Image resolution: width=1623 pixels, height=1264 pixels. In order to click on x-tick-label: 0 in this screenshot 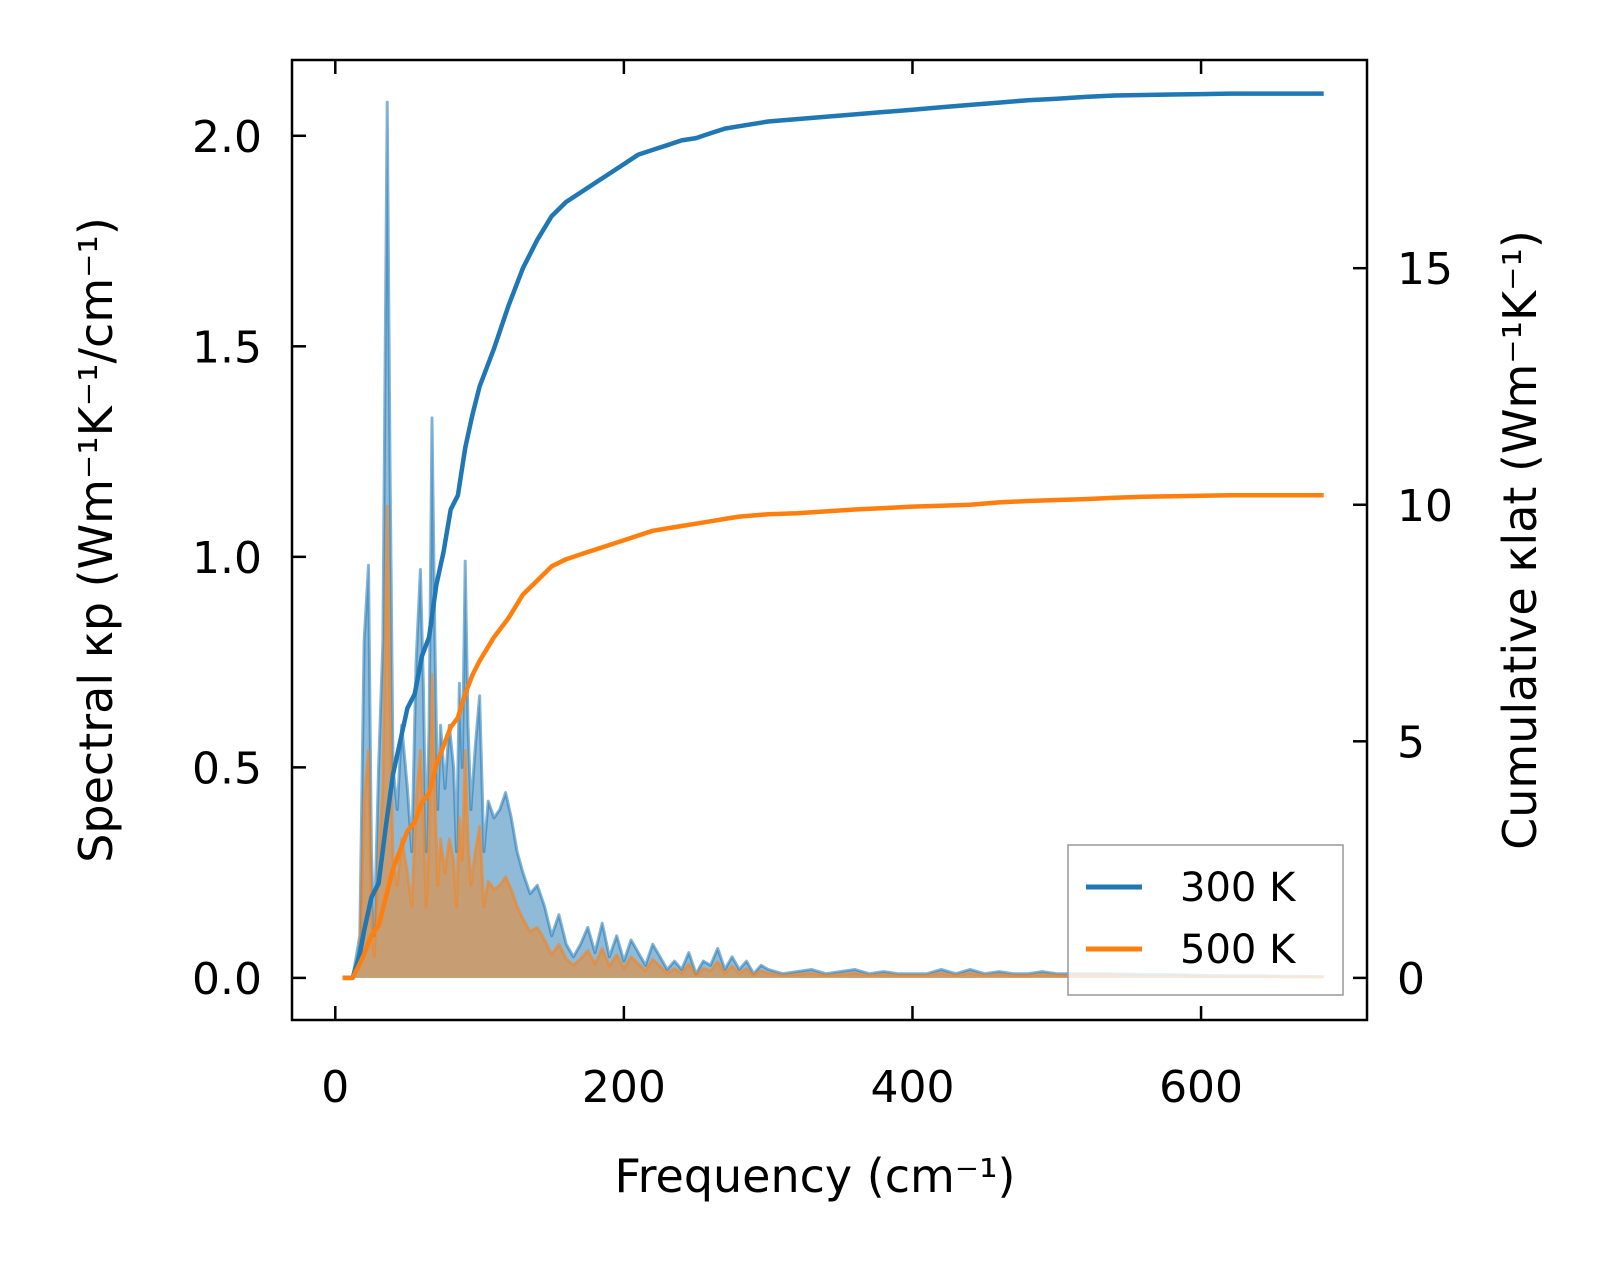, I will do `click(335, 1087)`.